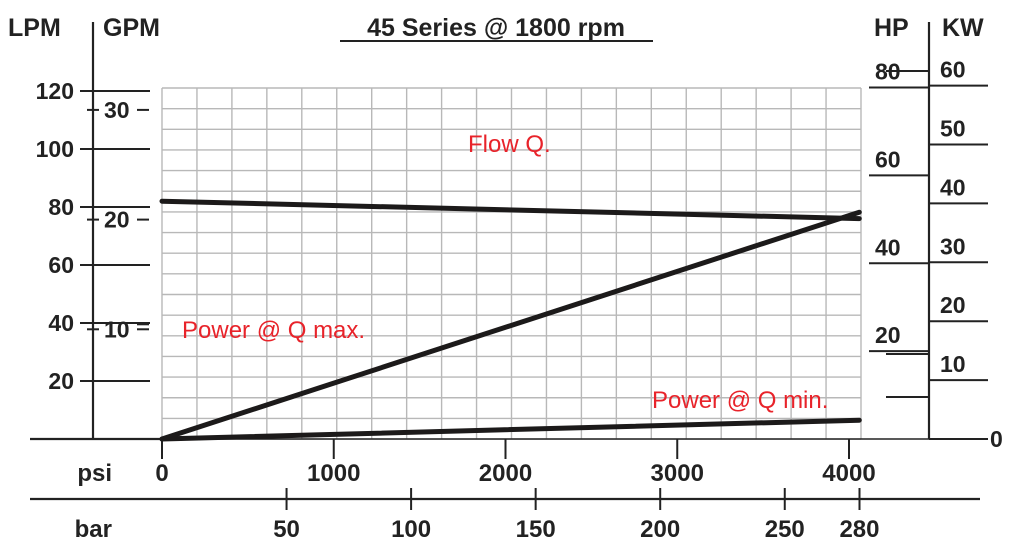 The width and height of the screenshot is (1009, 543). What do you see at coordinates (888, 159) in the screenshot?
I see `hp-tick-label: 60` at bounding box center [888, 159].